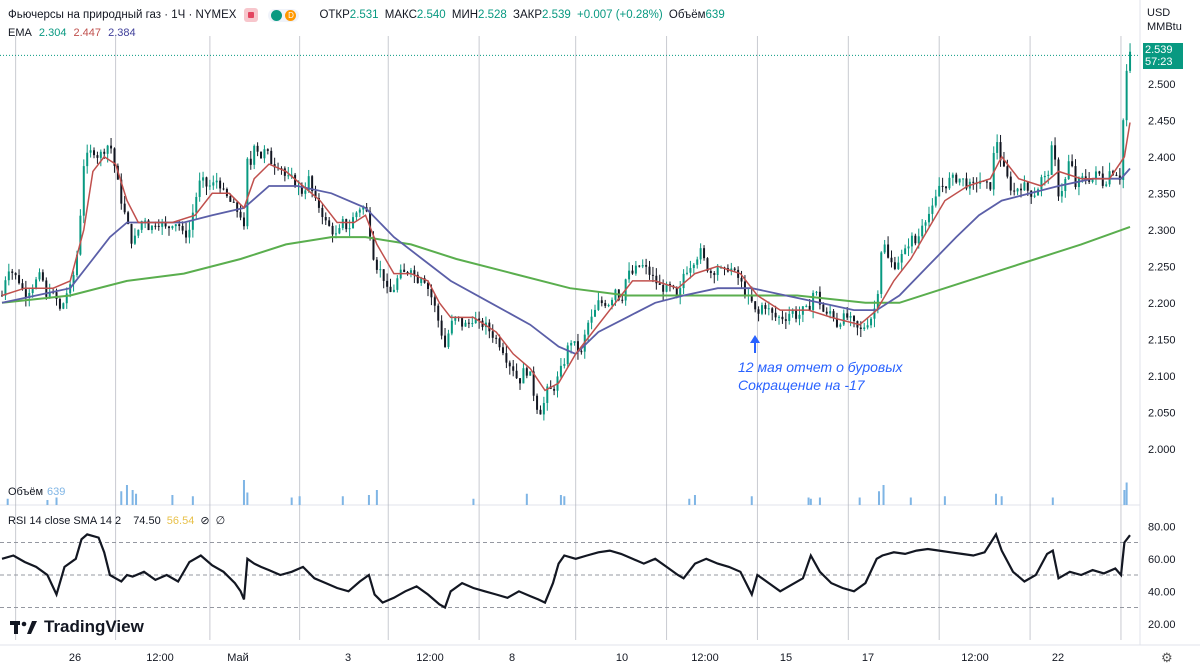  I want to click on ema-legend: EMA 2.304 2.447 2.384, so click(74, 33).